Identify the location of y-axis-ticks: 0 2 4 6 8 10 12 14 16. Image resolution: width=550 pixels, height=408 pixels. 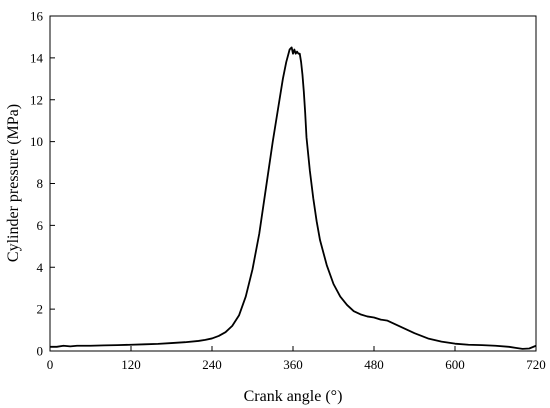
(42, 184).